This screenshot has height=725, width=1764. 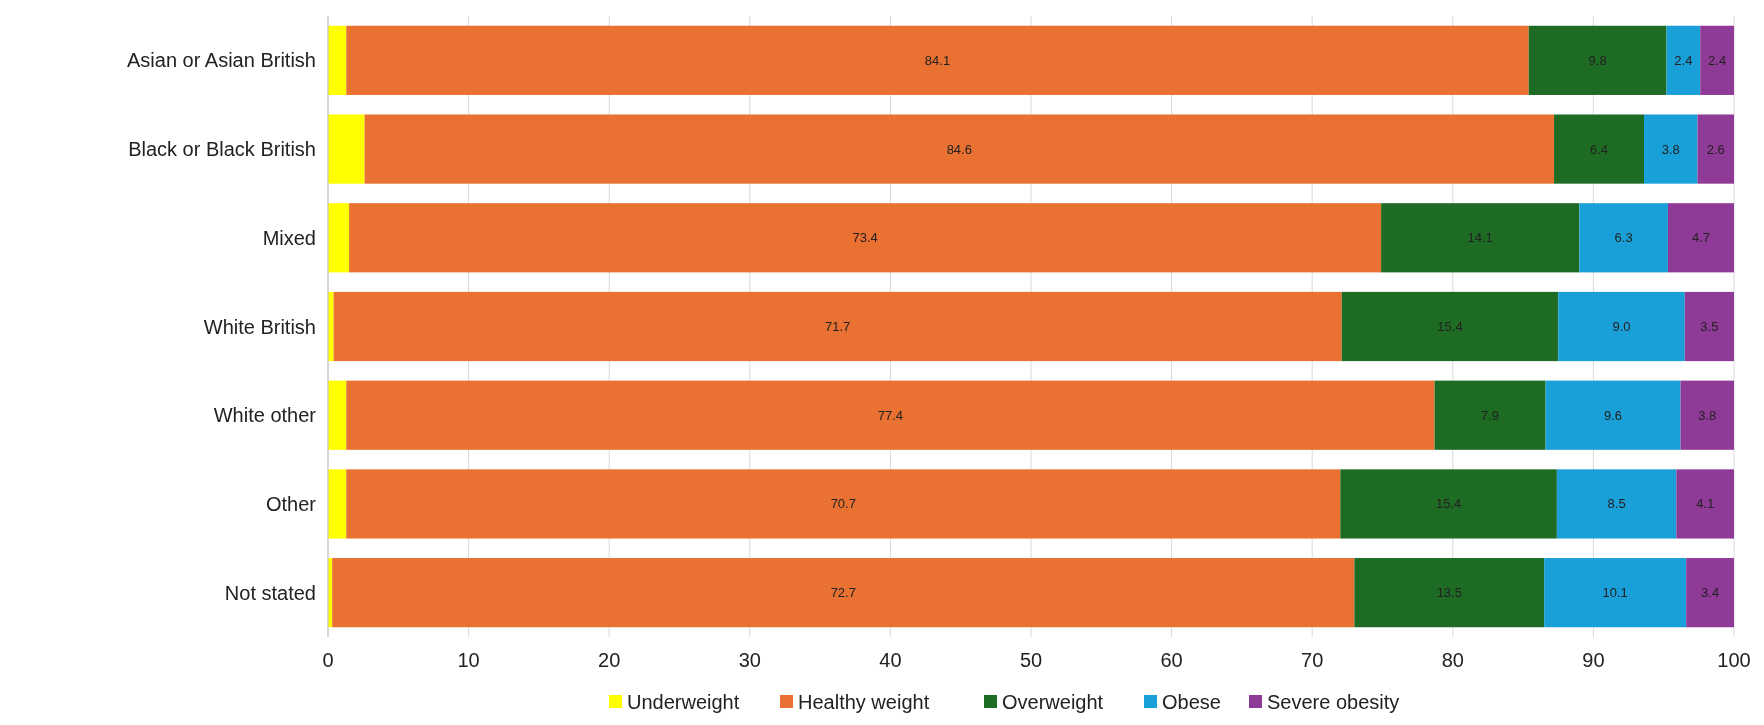 I want to click on data-label: 13.5, so click(x=1449, y=593).